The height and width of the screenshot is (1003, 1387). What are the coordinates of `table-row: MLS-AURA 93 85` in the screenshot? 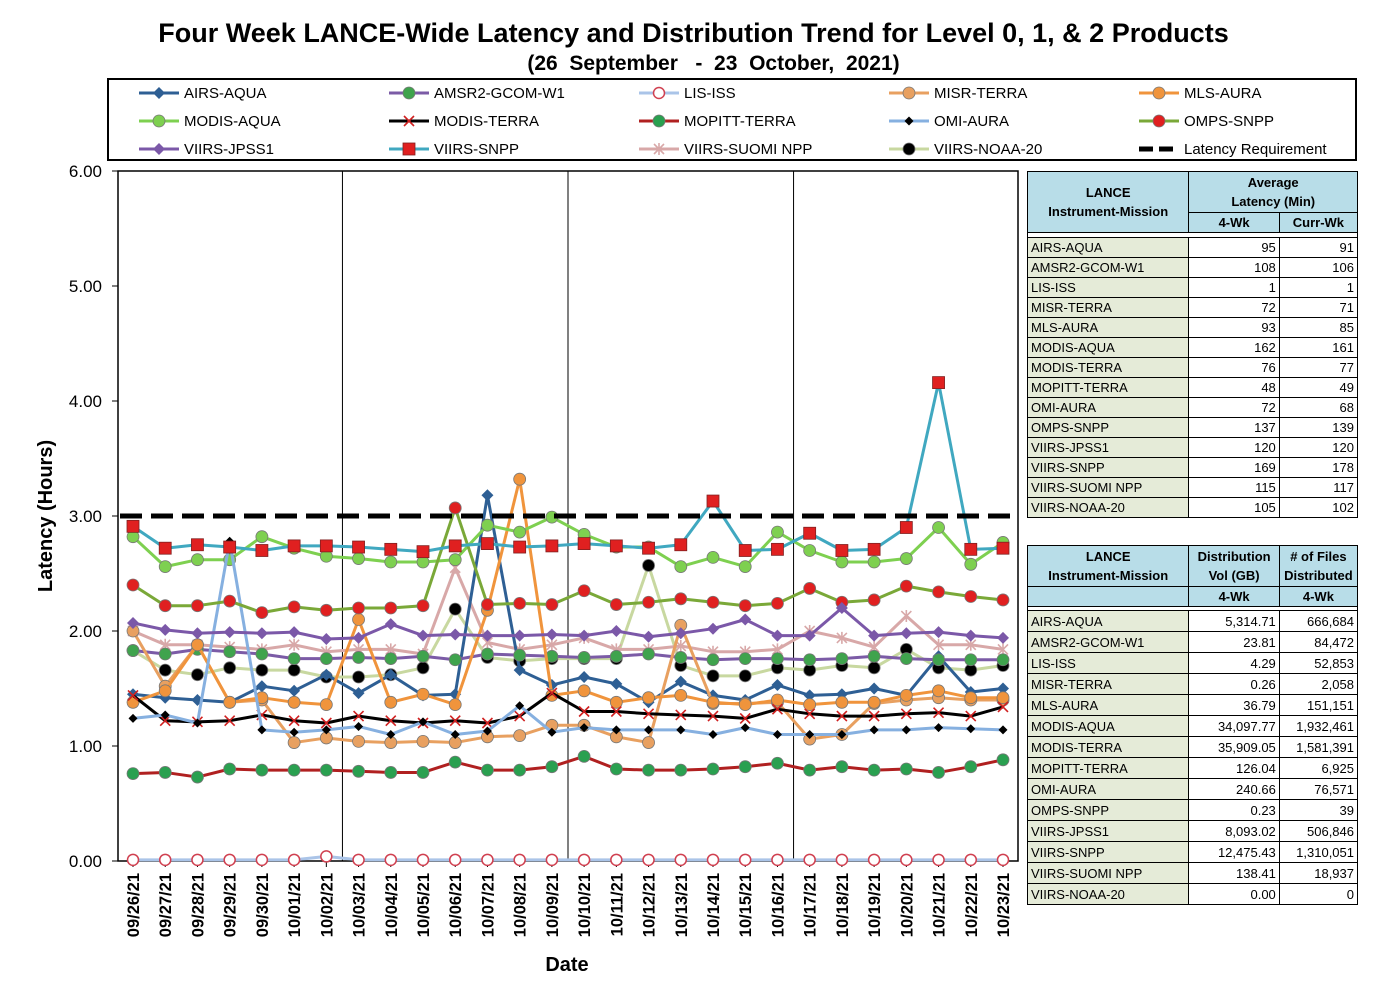 It's located at (1192, 327).